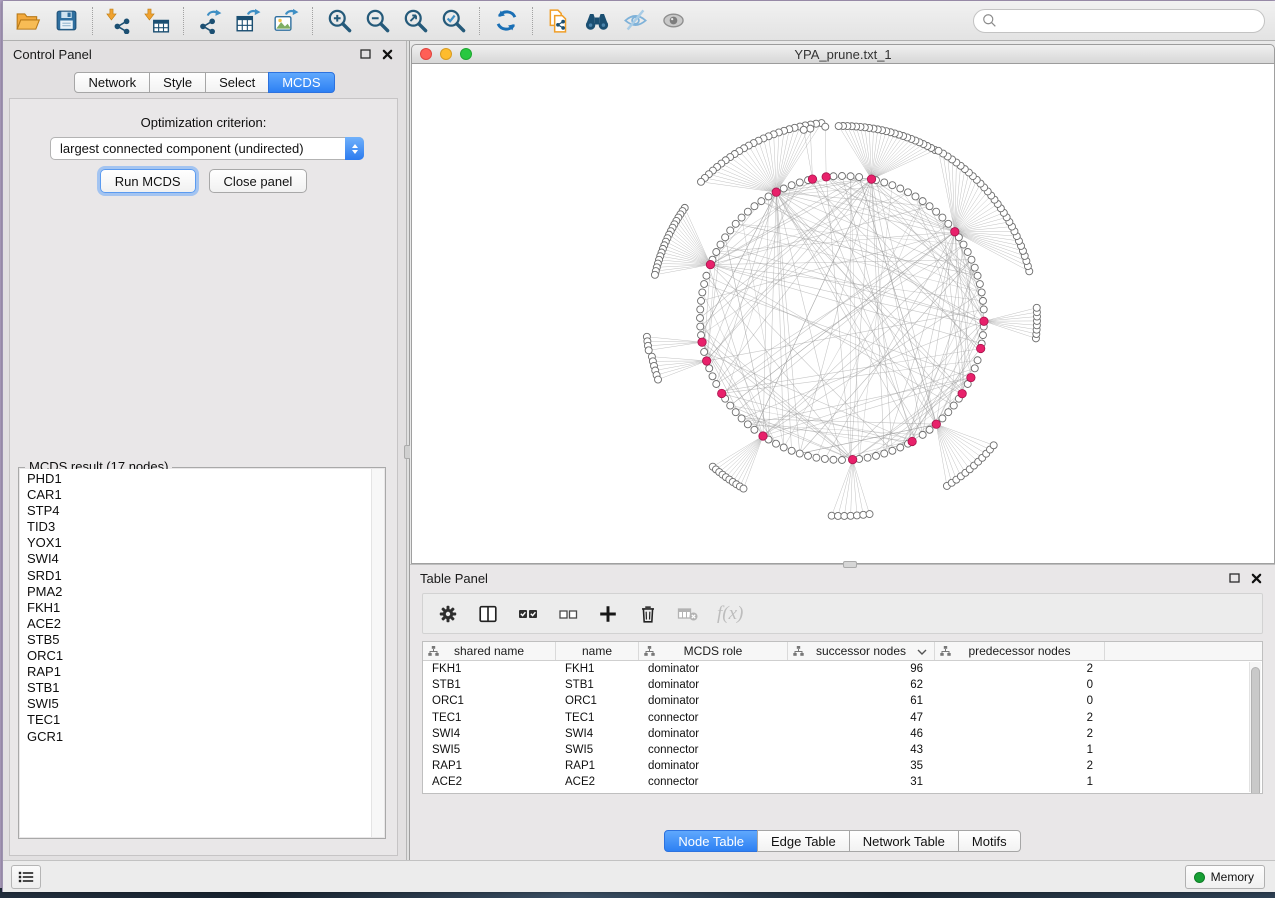 The image size is (1275, 898). What do you see at coordinates (579, 733) in the screenshot?
I see `cell-name: SWI4` at bounding box center [579, 733].